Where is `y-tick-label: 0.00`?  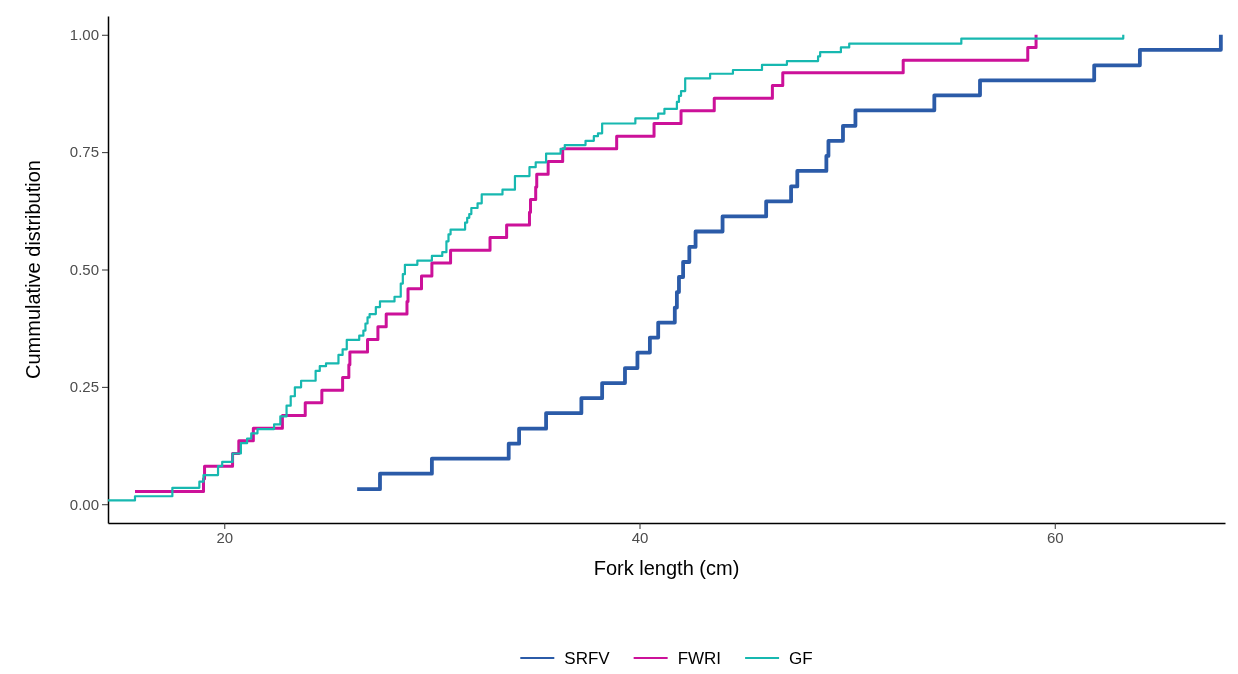 y-tick-label: 0.00 is located at coordinates (84, 504).